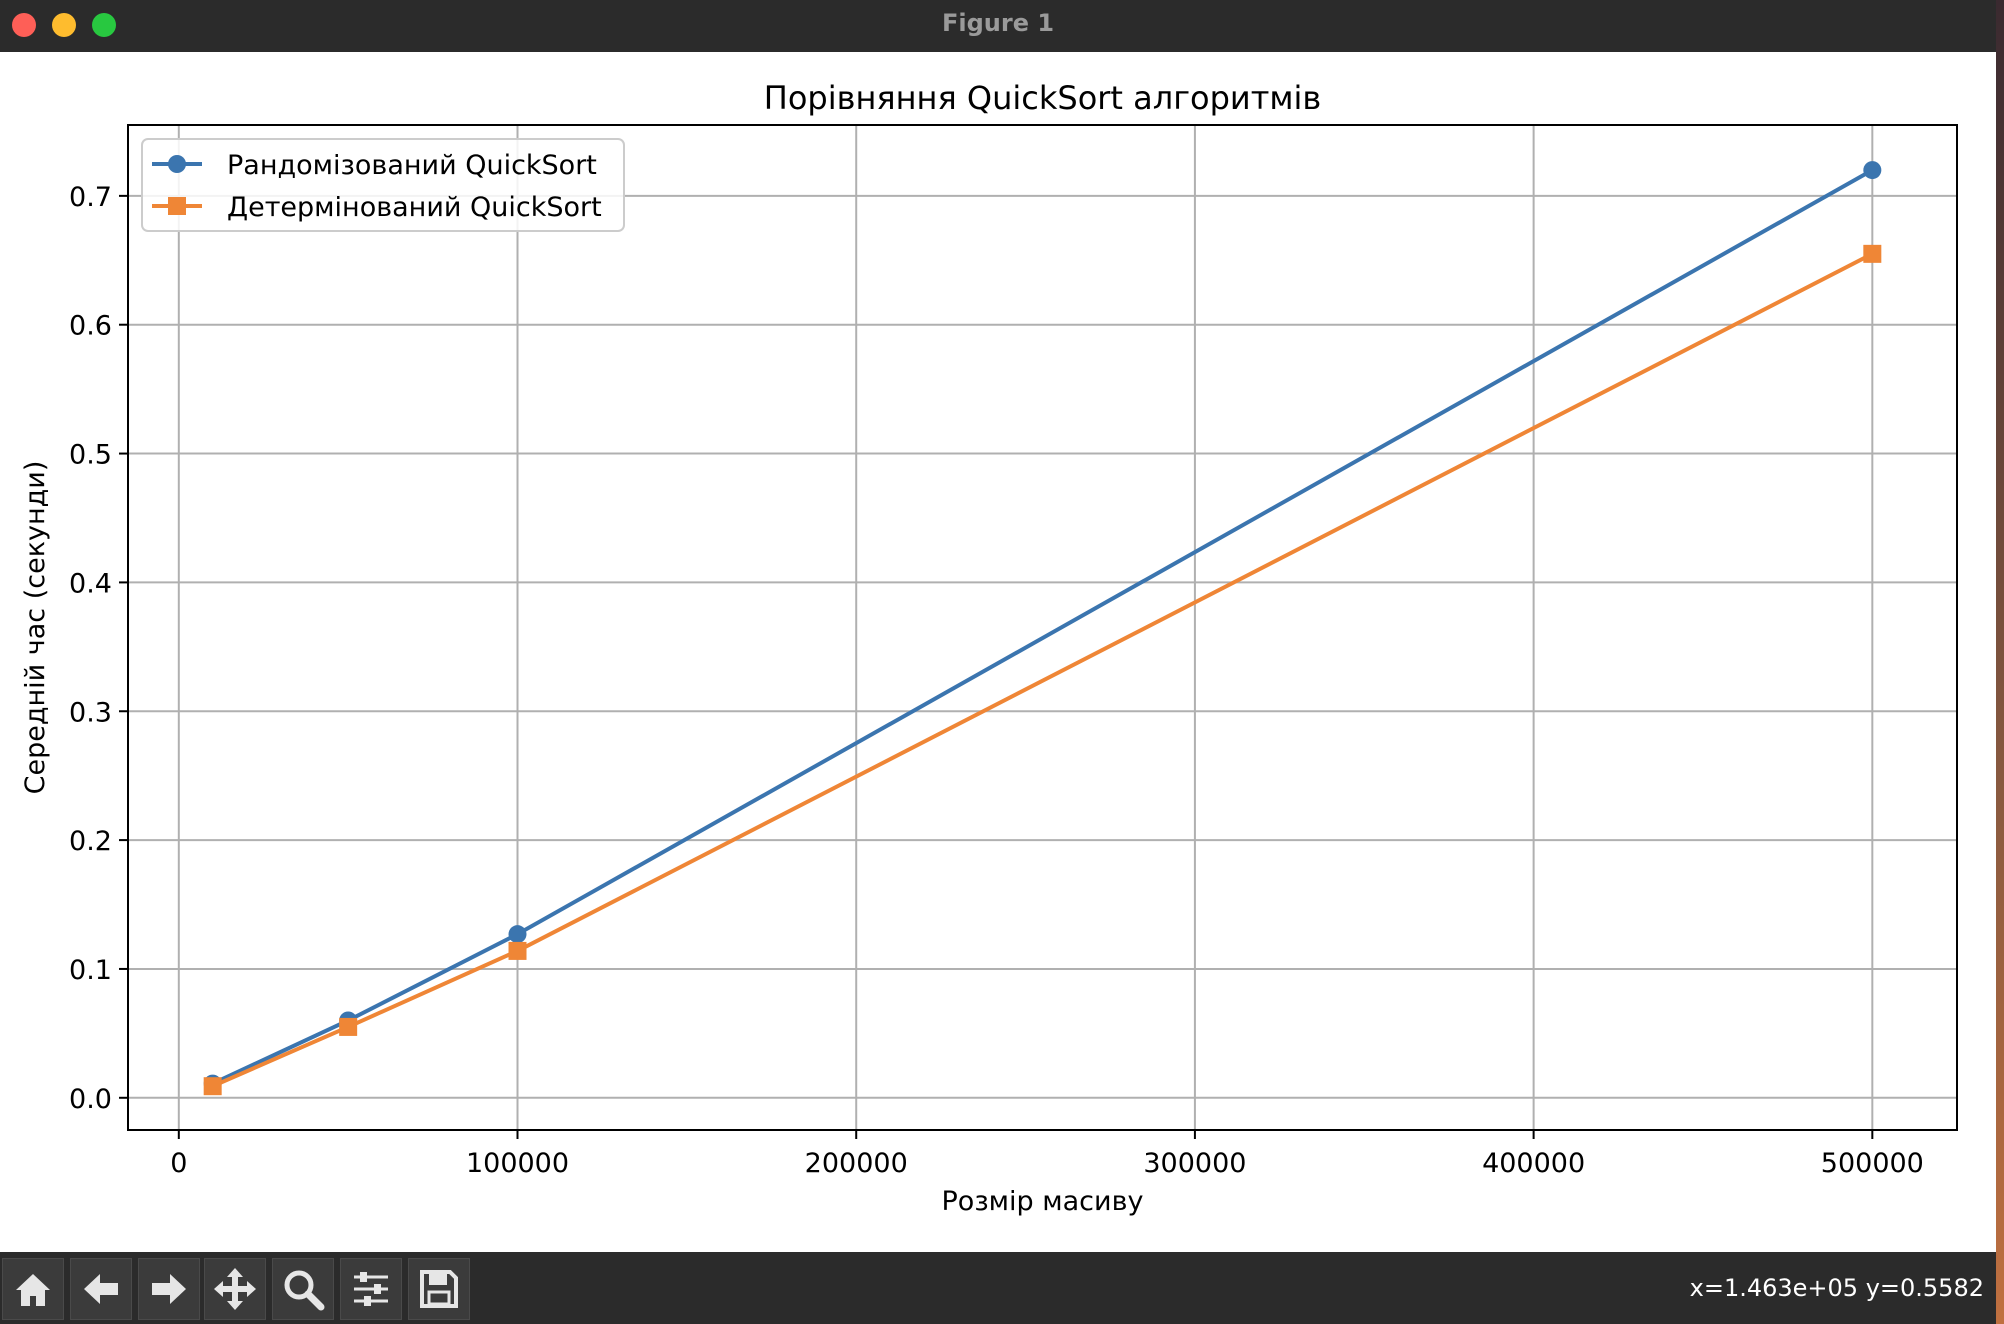  What do you see at coordinates (1043, 1201) in the screenshot?
I see `x-axis-label: Розмір масиву` at bounding box center [1043, 1201].